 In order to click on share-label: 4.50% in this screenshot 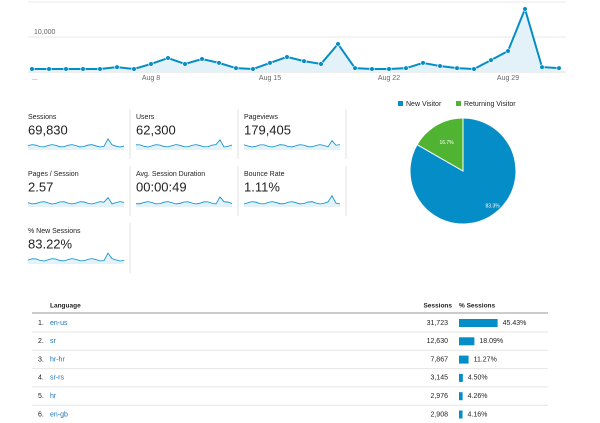, I will do `click(478, 378)`.